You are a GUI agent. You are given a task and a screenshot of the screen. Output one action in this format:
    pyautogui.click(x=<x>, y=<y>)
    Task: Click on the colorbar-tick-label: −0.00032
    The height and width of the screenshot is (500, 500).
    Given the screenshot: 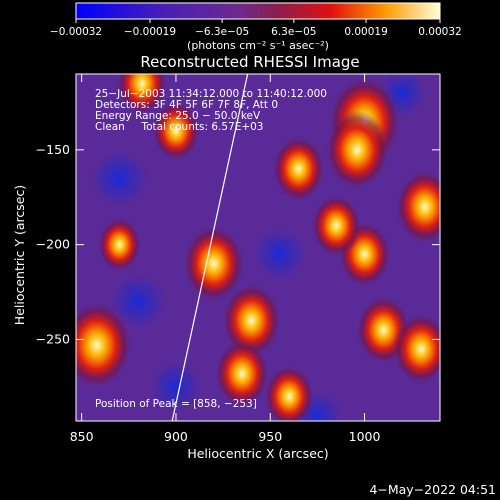 What is the action you would take?
    pyautogui.click(x=76, y=32)
    